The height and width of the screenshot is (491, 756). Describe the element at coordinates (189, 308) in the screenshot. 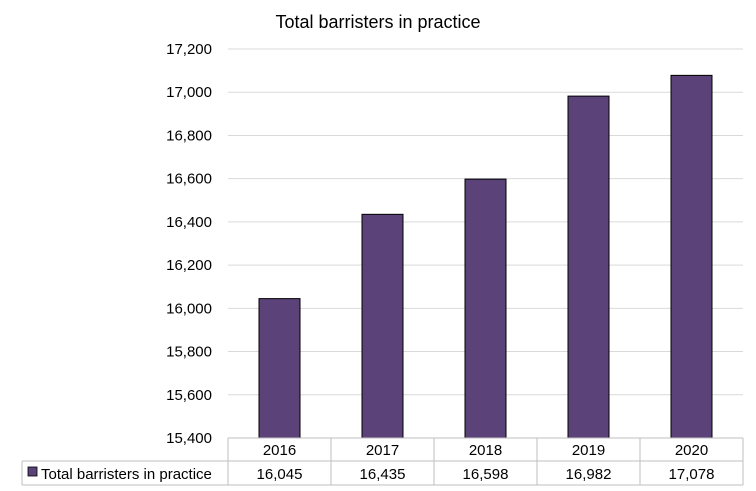

I see `y-tick-label: 16,000` at that location.